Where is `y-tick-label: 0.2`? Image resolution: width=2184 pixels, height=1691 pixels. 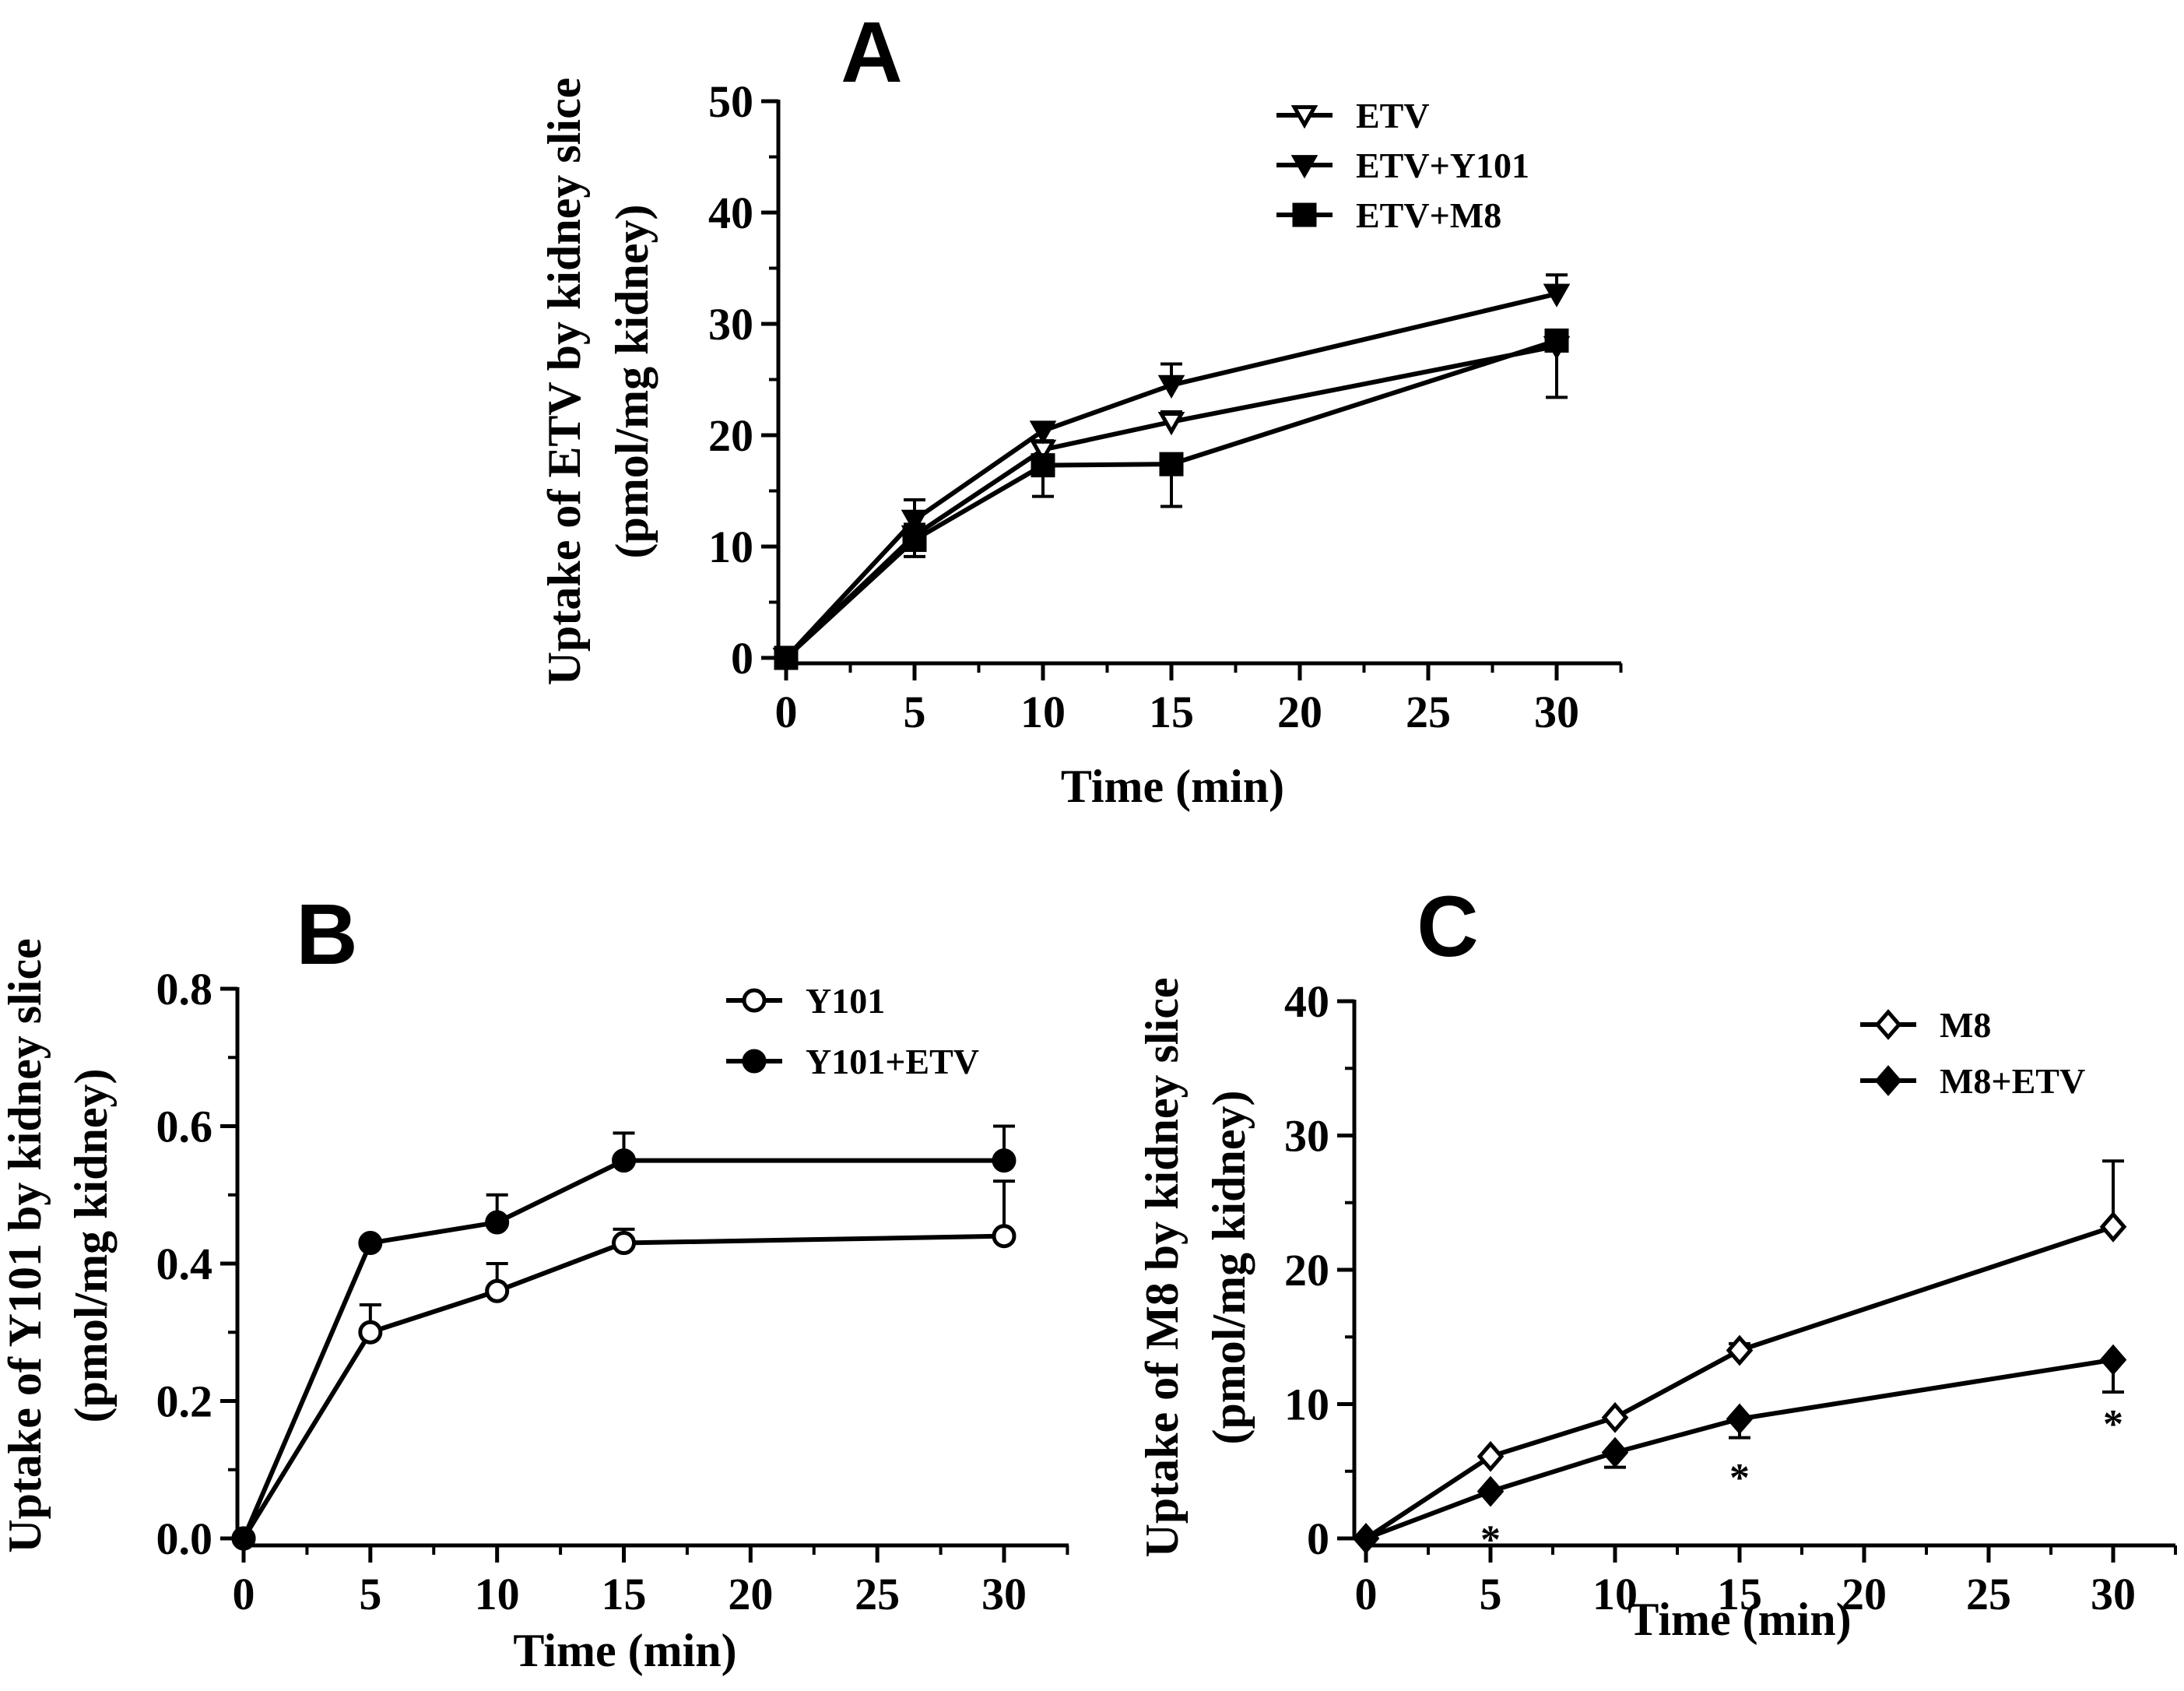
y-tick-label: 0.2 is located at coordinates (184, 1401).